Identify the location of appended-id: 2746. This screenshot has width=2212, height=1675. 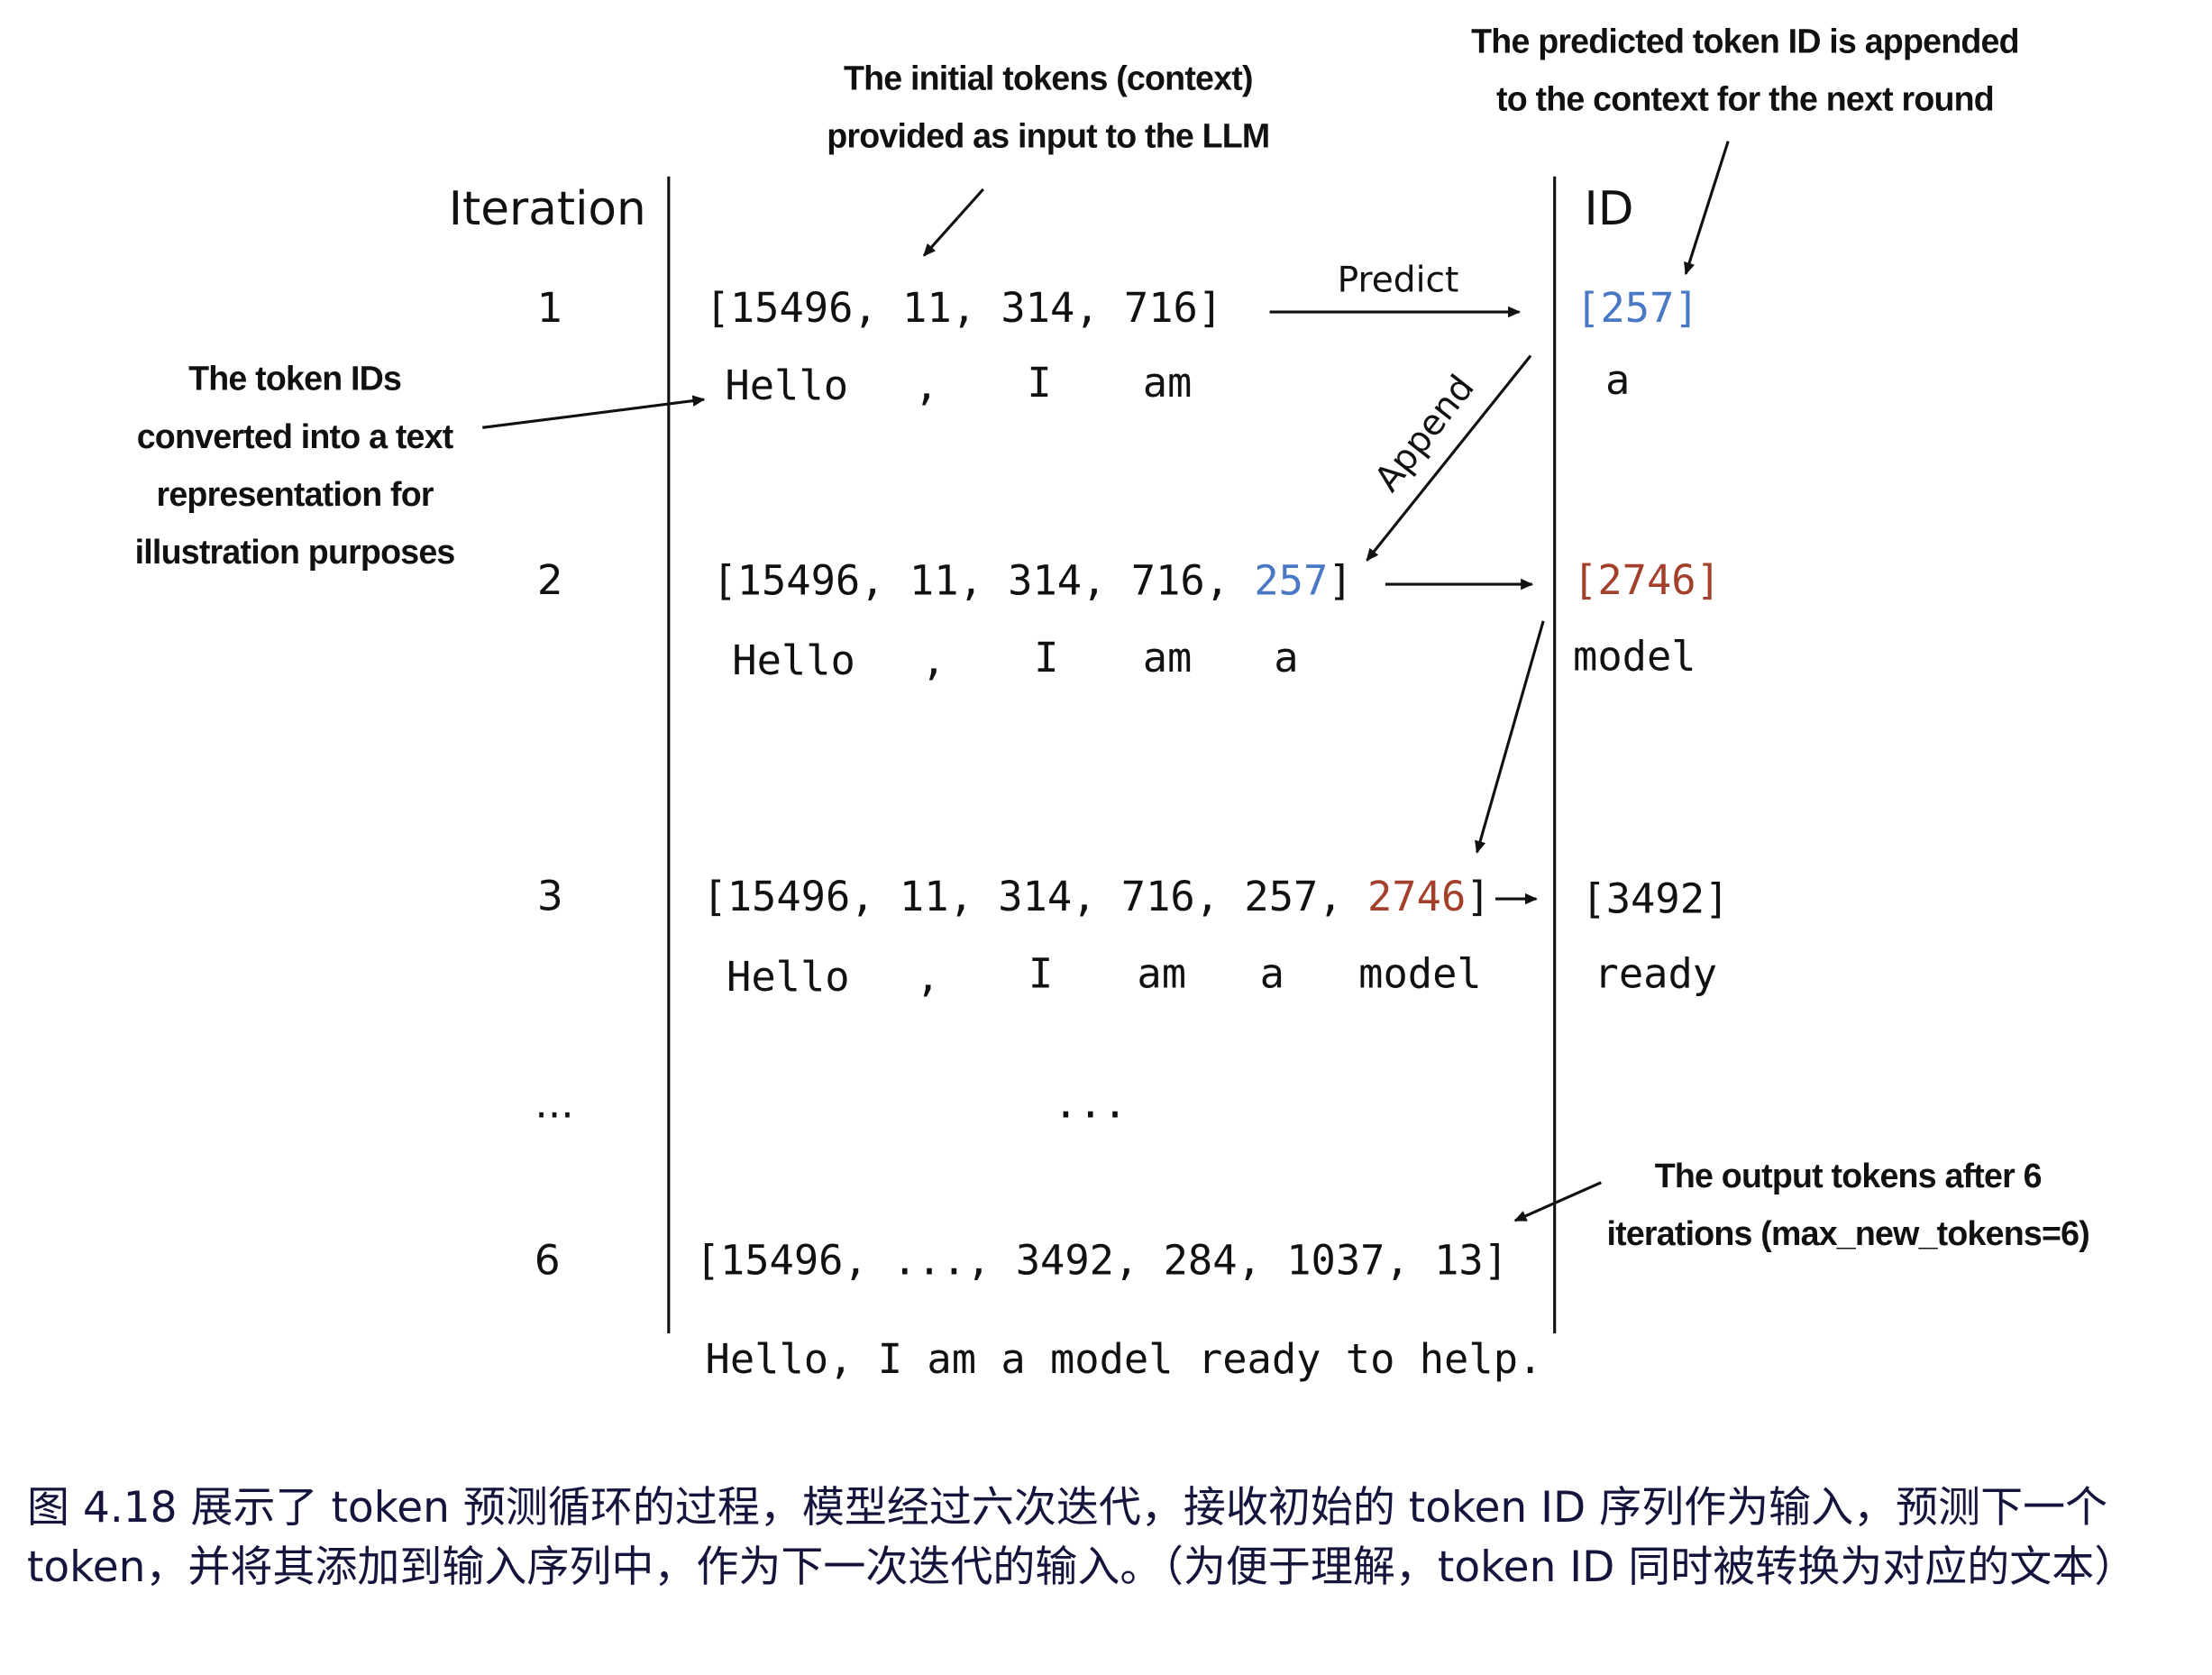
(1416, 896).